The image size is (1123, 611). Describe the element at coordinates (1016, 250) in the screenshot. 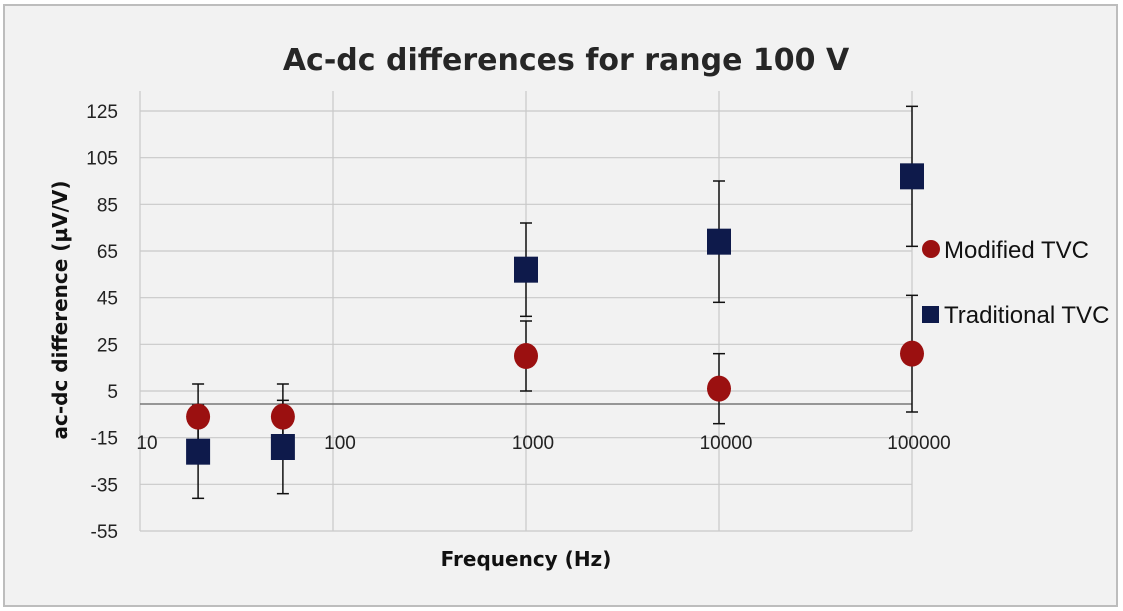

I see `legend-label-modified: Modified TVC` at that location.